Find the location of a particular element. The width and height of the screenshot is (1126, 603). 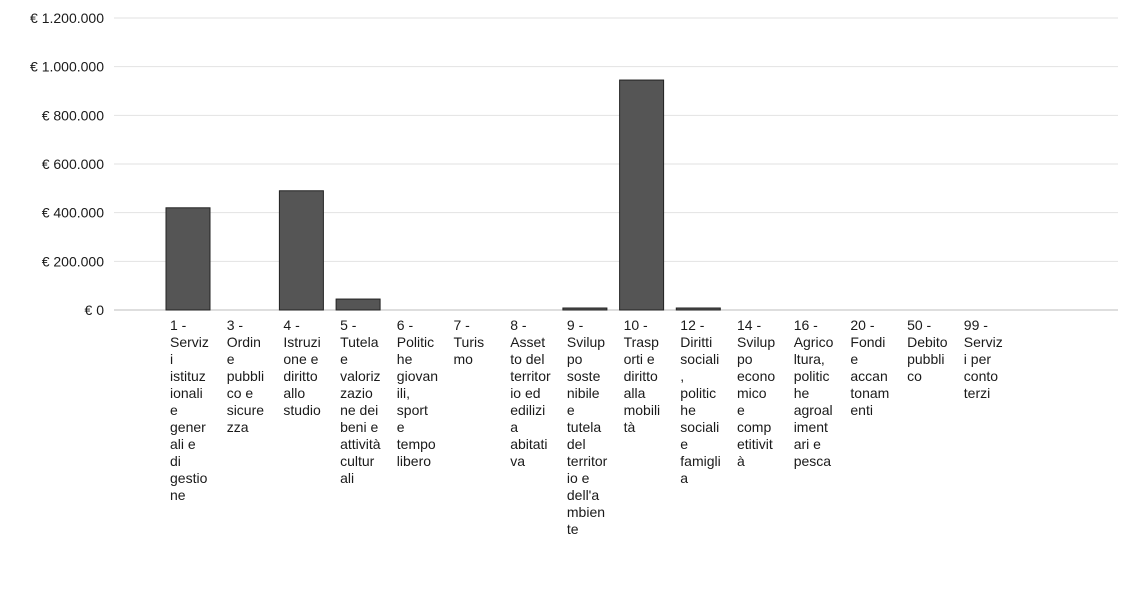

x-tick-label: 10 -Trasp orti e diritto alla mobili tà is located at coordinates (642, 376).